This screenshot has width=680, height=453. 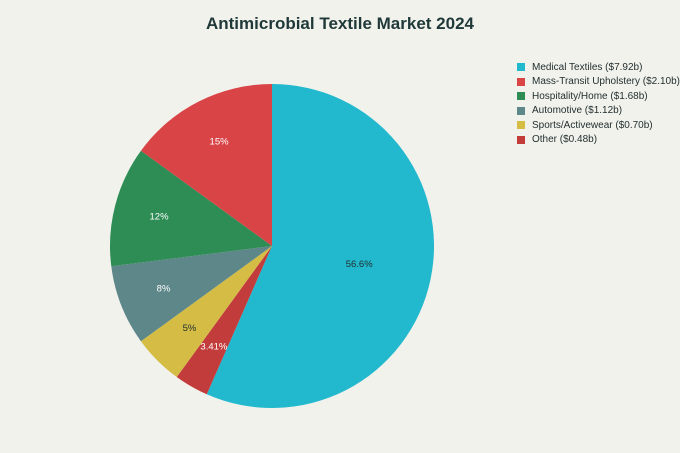 I want to click on slice-label: 56.6%, so click(x=359, y=264).